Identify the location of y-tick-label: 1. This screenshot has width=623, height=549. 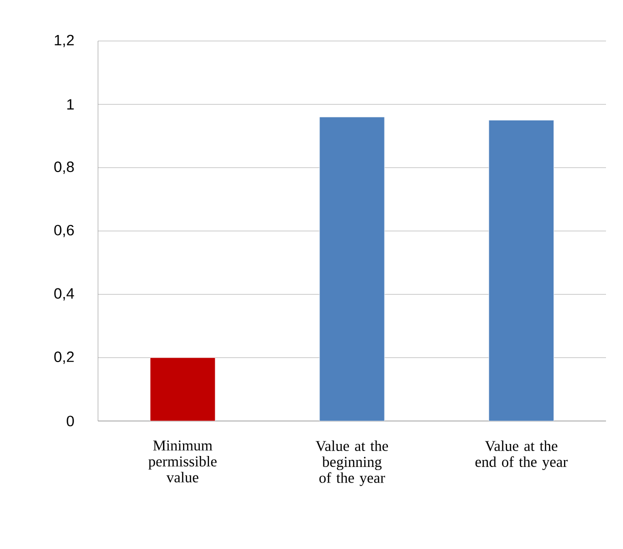
(70, 104).